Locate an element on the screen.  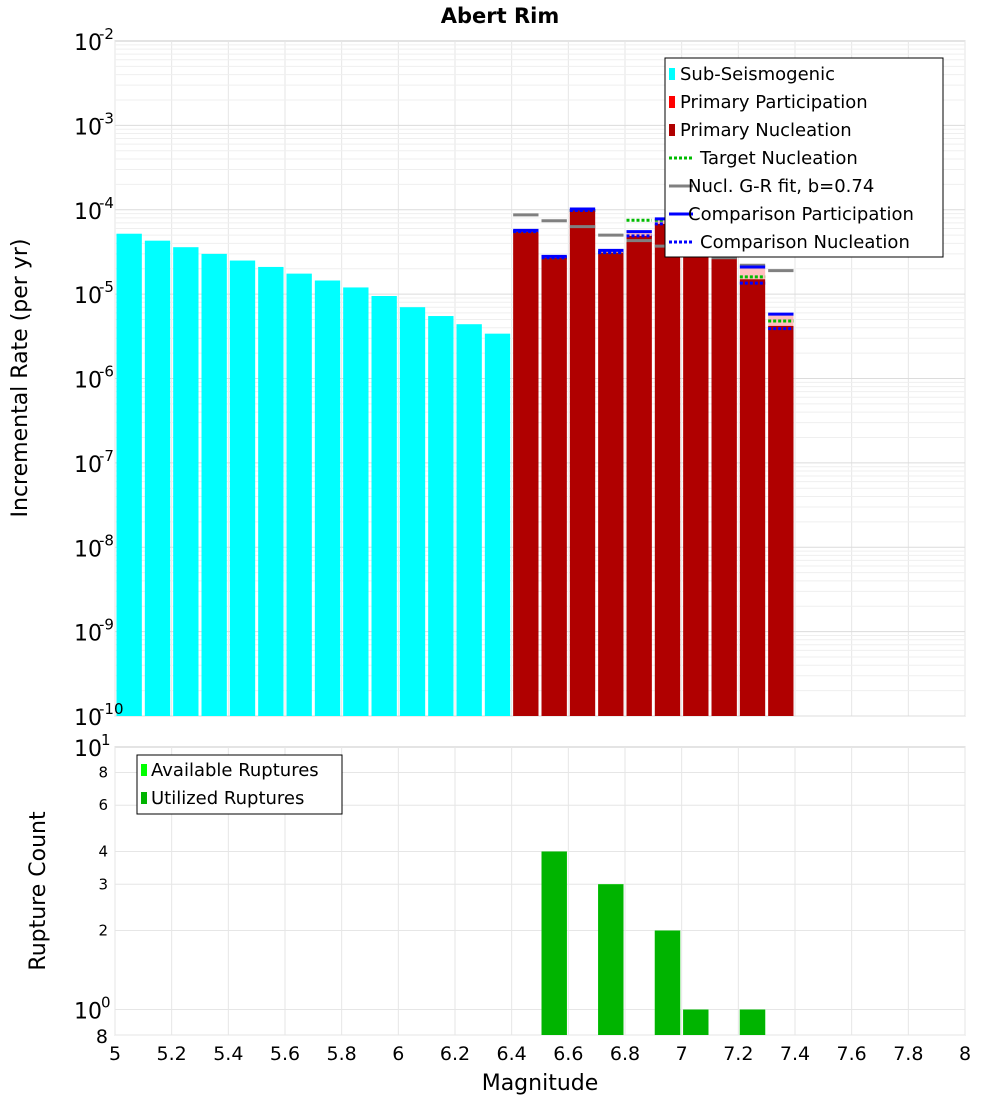
bottom-bars is located at coordinates (653, 943).